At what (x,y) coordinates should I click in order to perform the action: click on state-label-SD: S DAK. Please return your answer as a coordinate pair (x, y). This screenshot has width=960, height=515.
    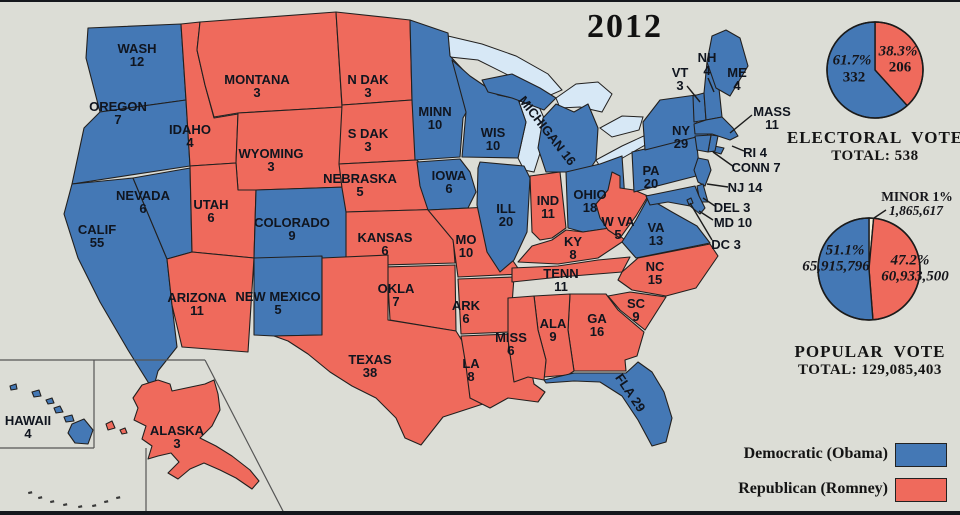
    Looking at the image, I should click on (368, 133).